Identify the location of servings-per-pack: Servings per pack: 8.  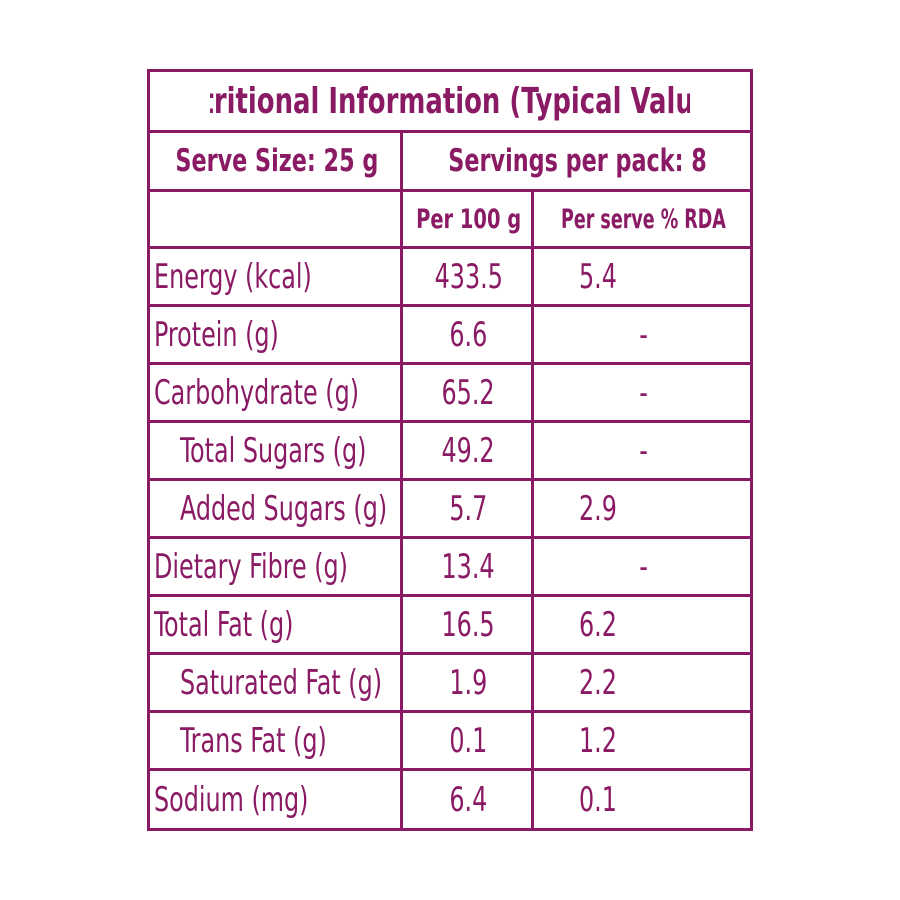
(578, 161).